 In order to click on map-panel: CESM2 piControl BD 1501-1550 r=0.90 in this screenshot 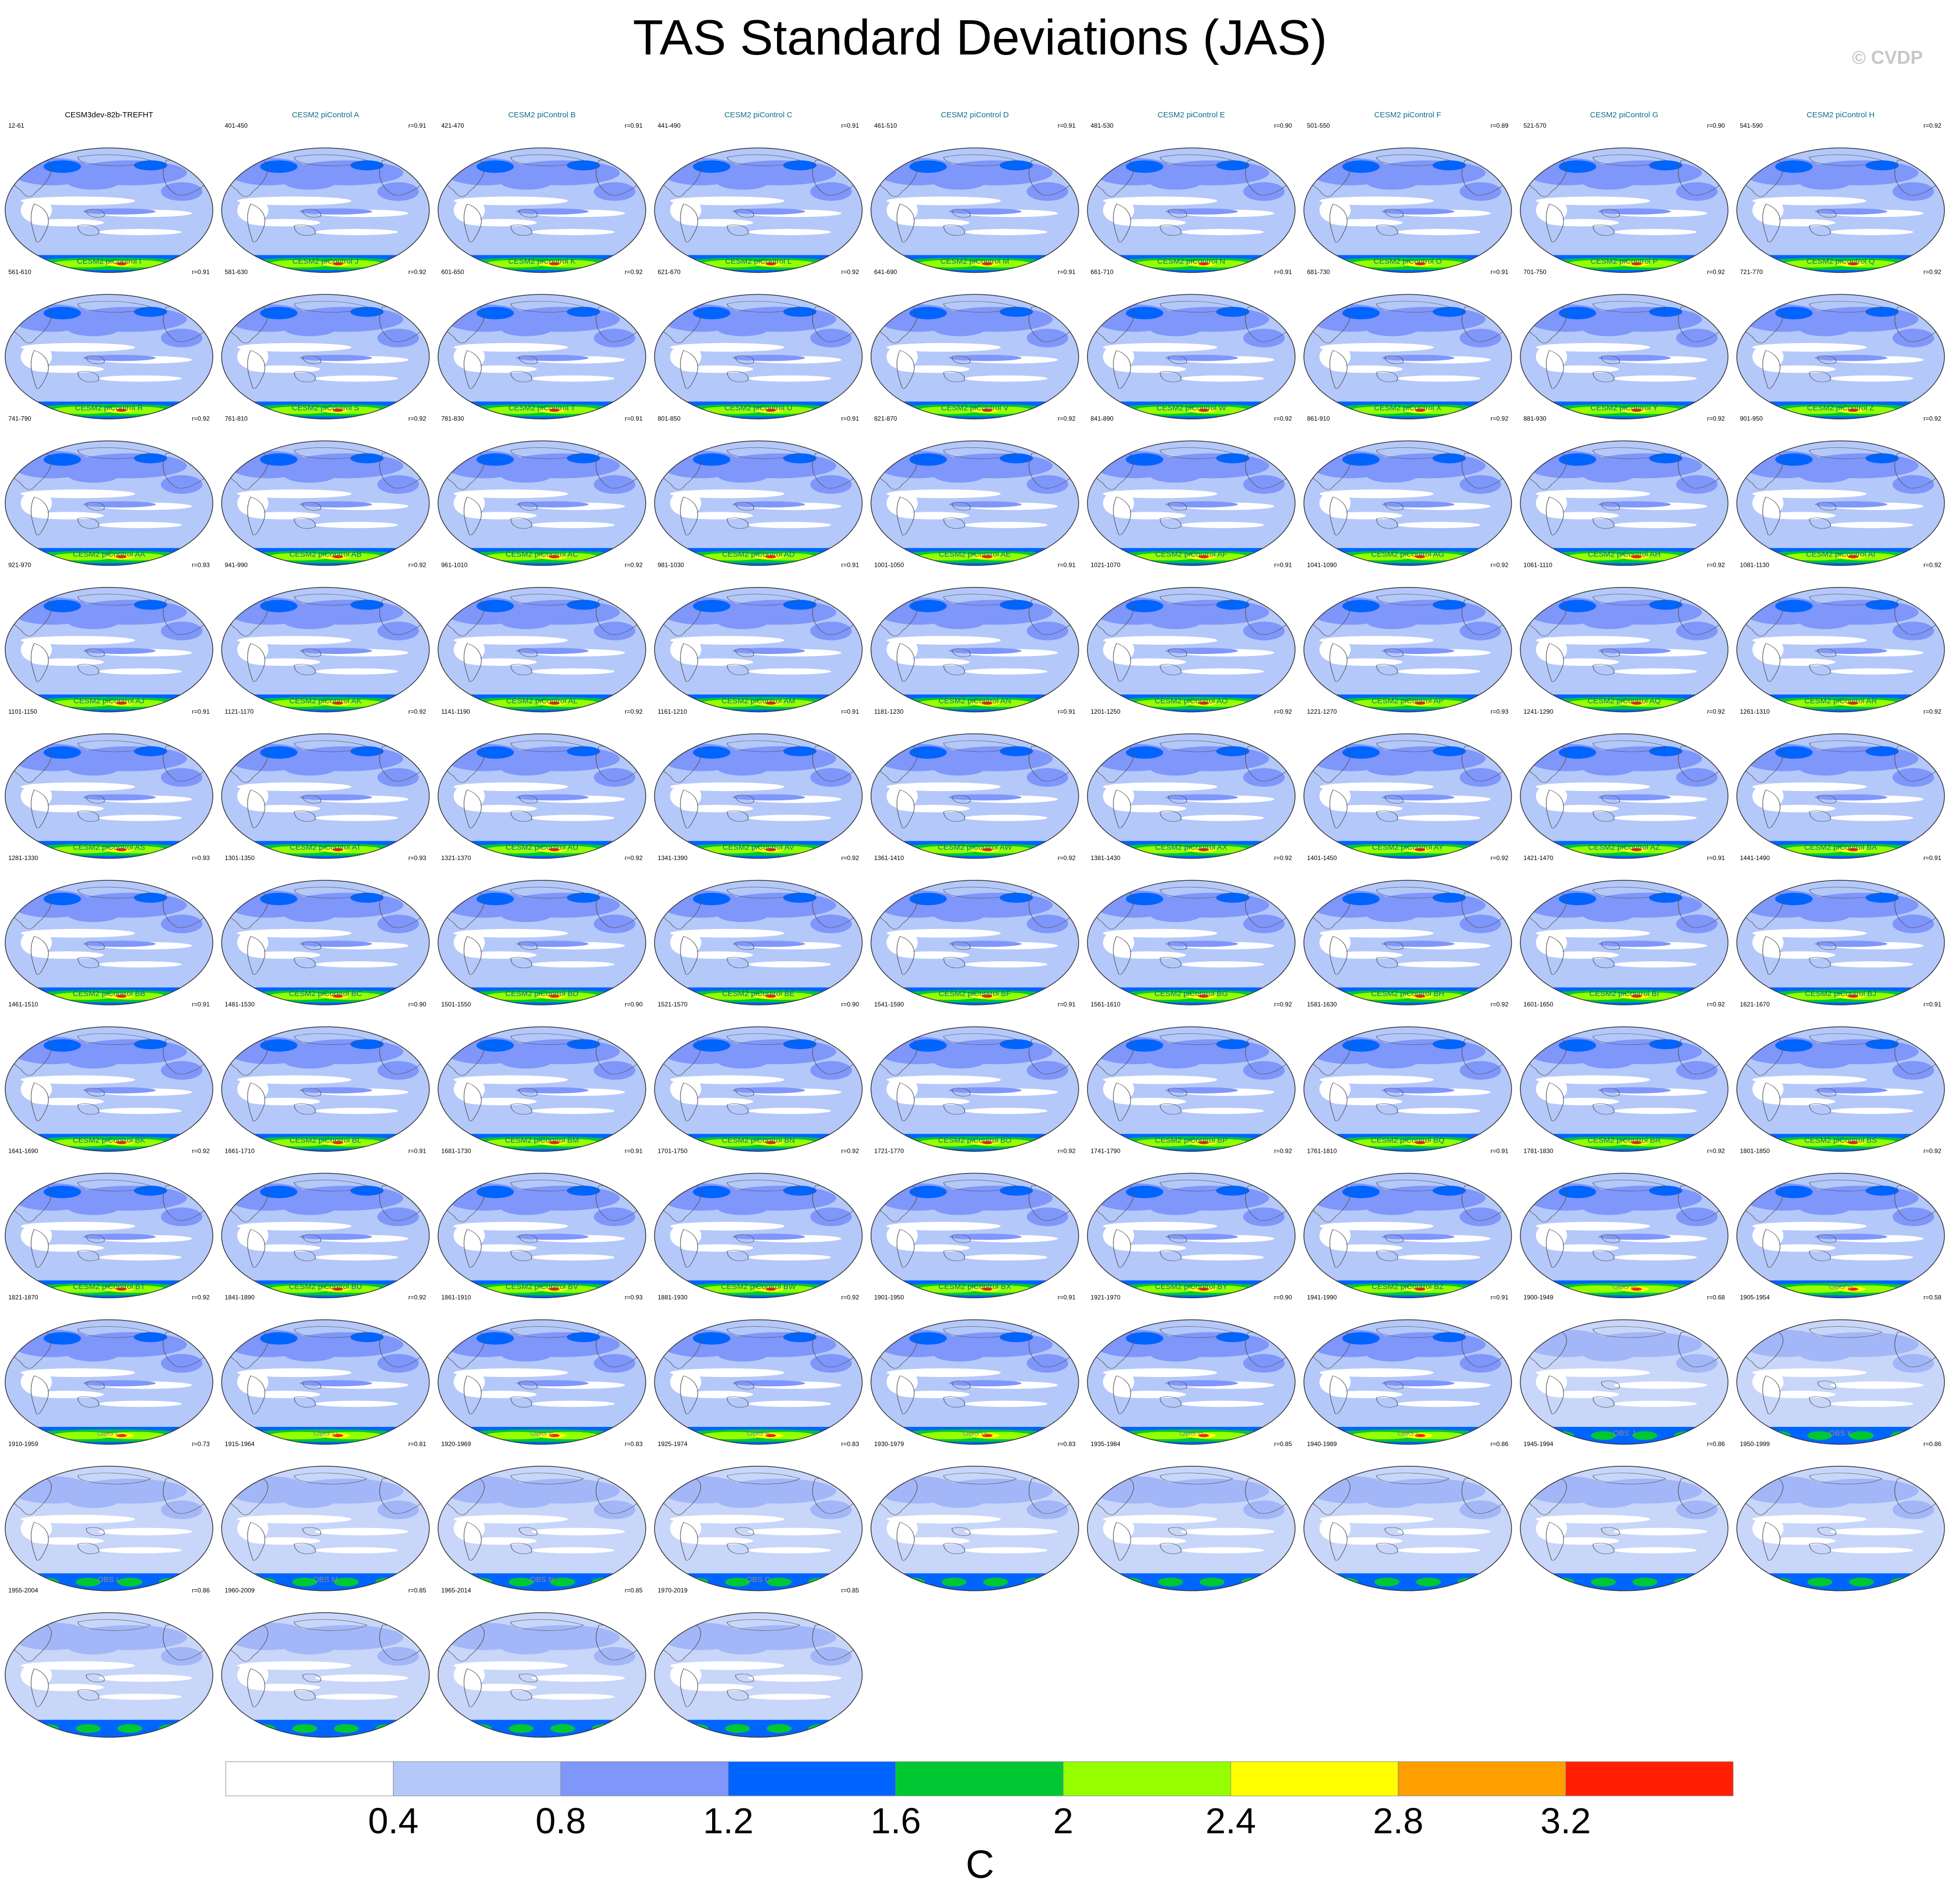, I will do `click(542, 1071)`.